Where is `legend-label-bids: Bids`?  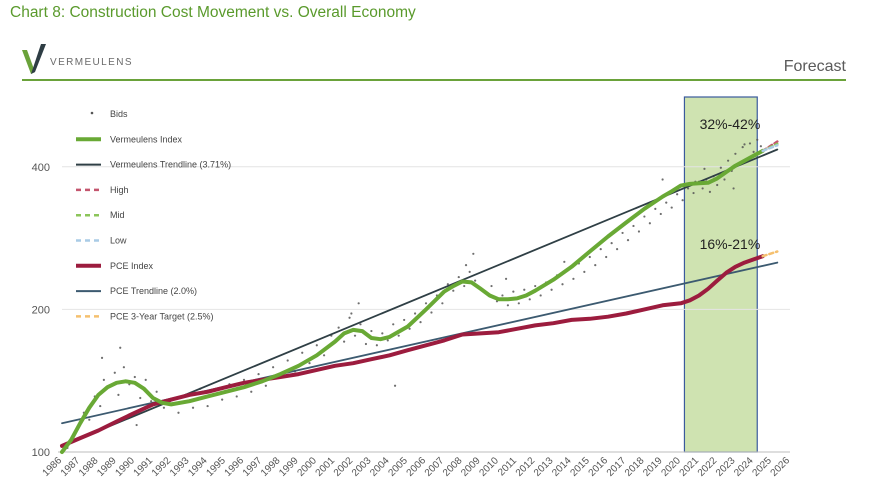 legend-label-bids: Bids is located at coordinates (119, 114).